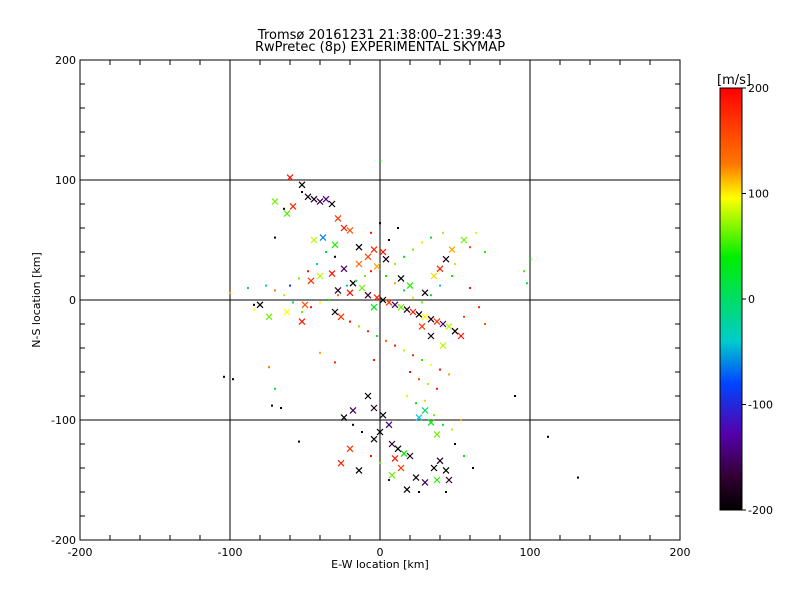  Describe the element at coordinates (72, 300) in the screenshot. I see `y-tick-label: 0` at that location.